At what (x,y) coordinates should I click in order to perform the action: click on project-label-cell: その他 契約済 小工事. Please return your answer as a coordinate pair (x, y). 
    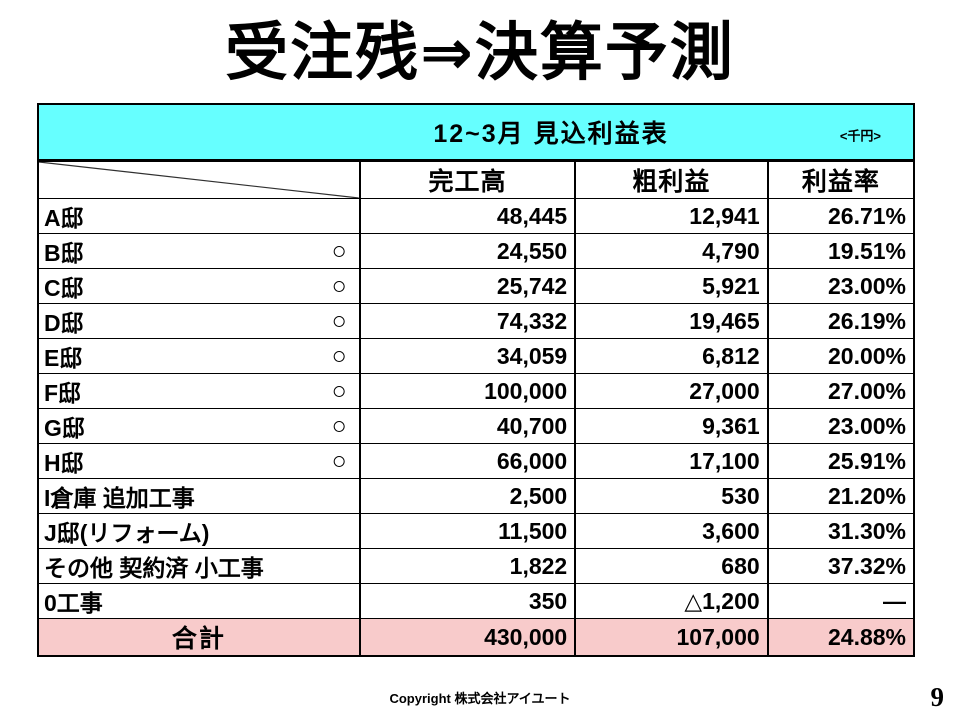
    Looking at the image, I should click on (199, 566).